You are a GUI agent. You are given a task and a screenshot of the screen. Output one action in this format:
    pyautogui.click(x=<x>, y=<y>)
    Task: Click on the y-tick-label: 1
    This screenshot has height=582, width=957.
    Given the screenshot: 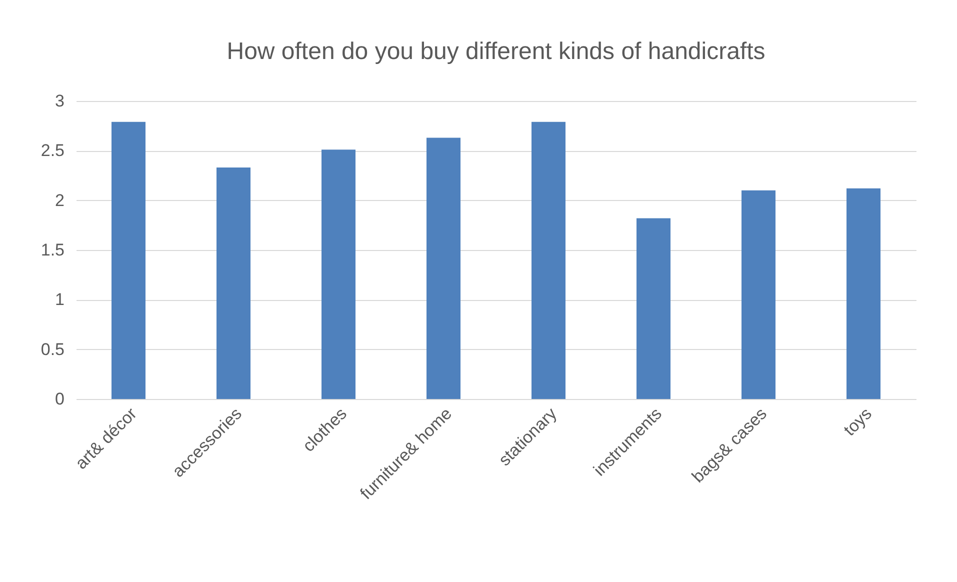 What is the action you would take?
    pyautogui.click(x=59, y=300)
    